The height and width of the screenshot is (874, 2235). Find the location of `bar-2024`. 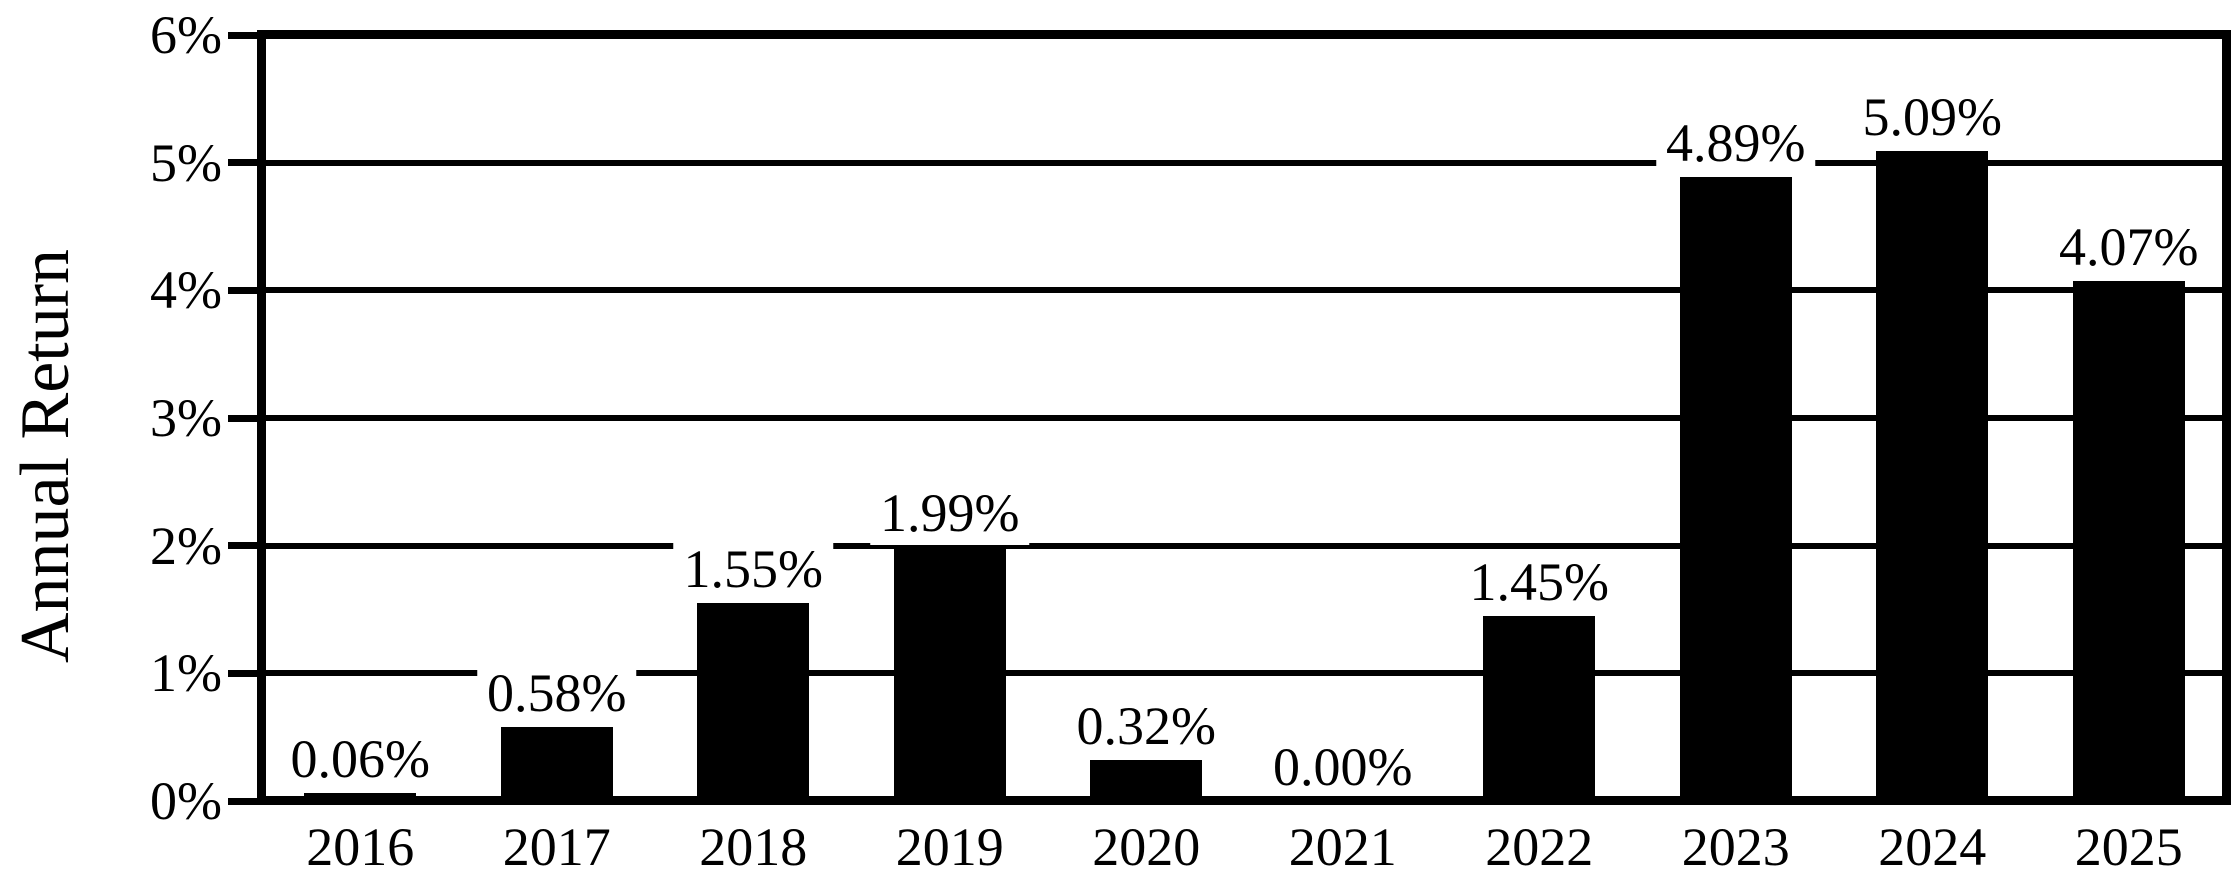

bar-2024 is located at coordinates (1932, 477).